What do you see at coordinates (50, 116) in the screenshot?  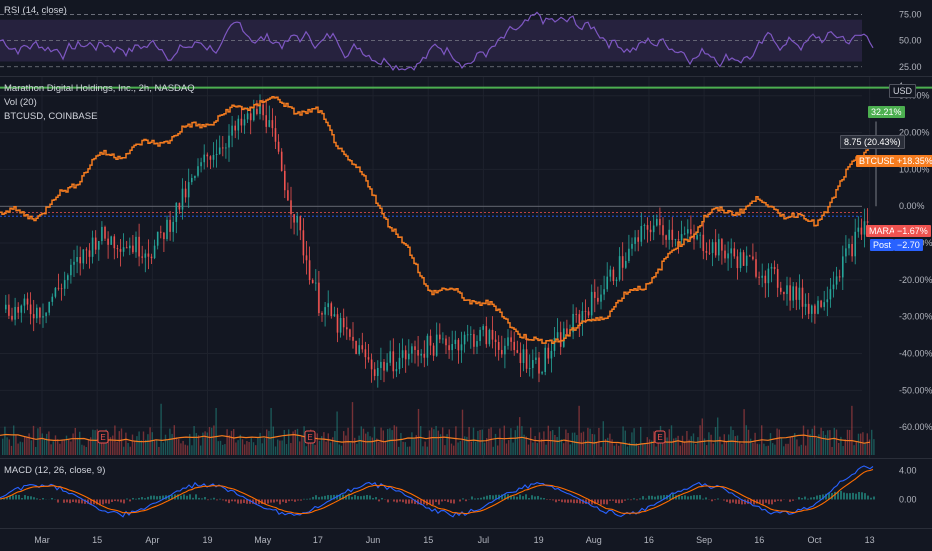 I see `compare-label: BTCUSD, COINBASE` at bounding box center [50, 116].